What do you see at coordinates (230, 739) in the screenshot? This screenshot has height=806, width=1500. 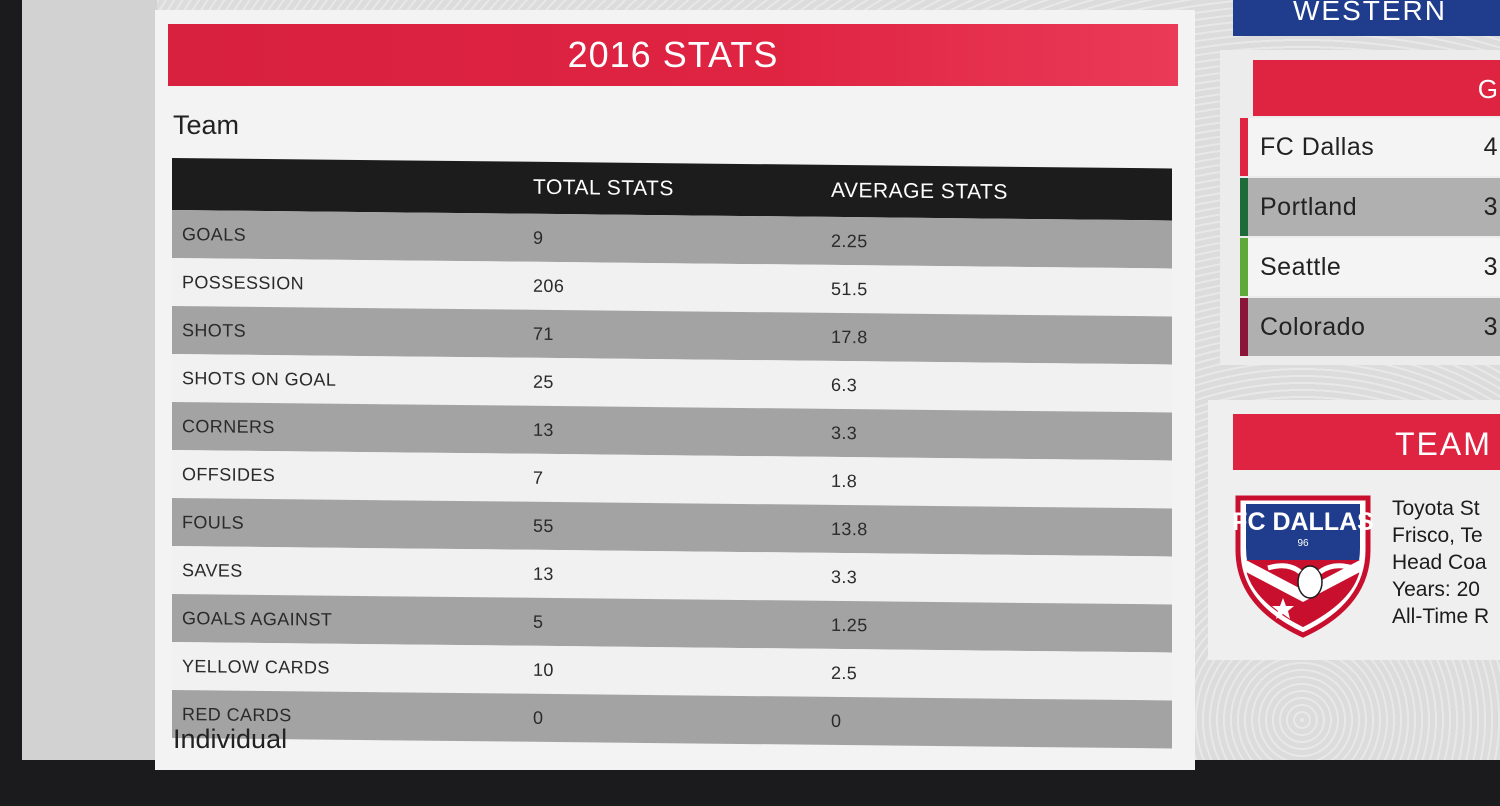 I see `individual-section-label: Individual` at bounding box center [230, 739].